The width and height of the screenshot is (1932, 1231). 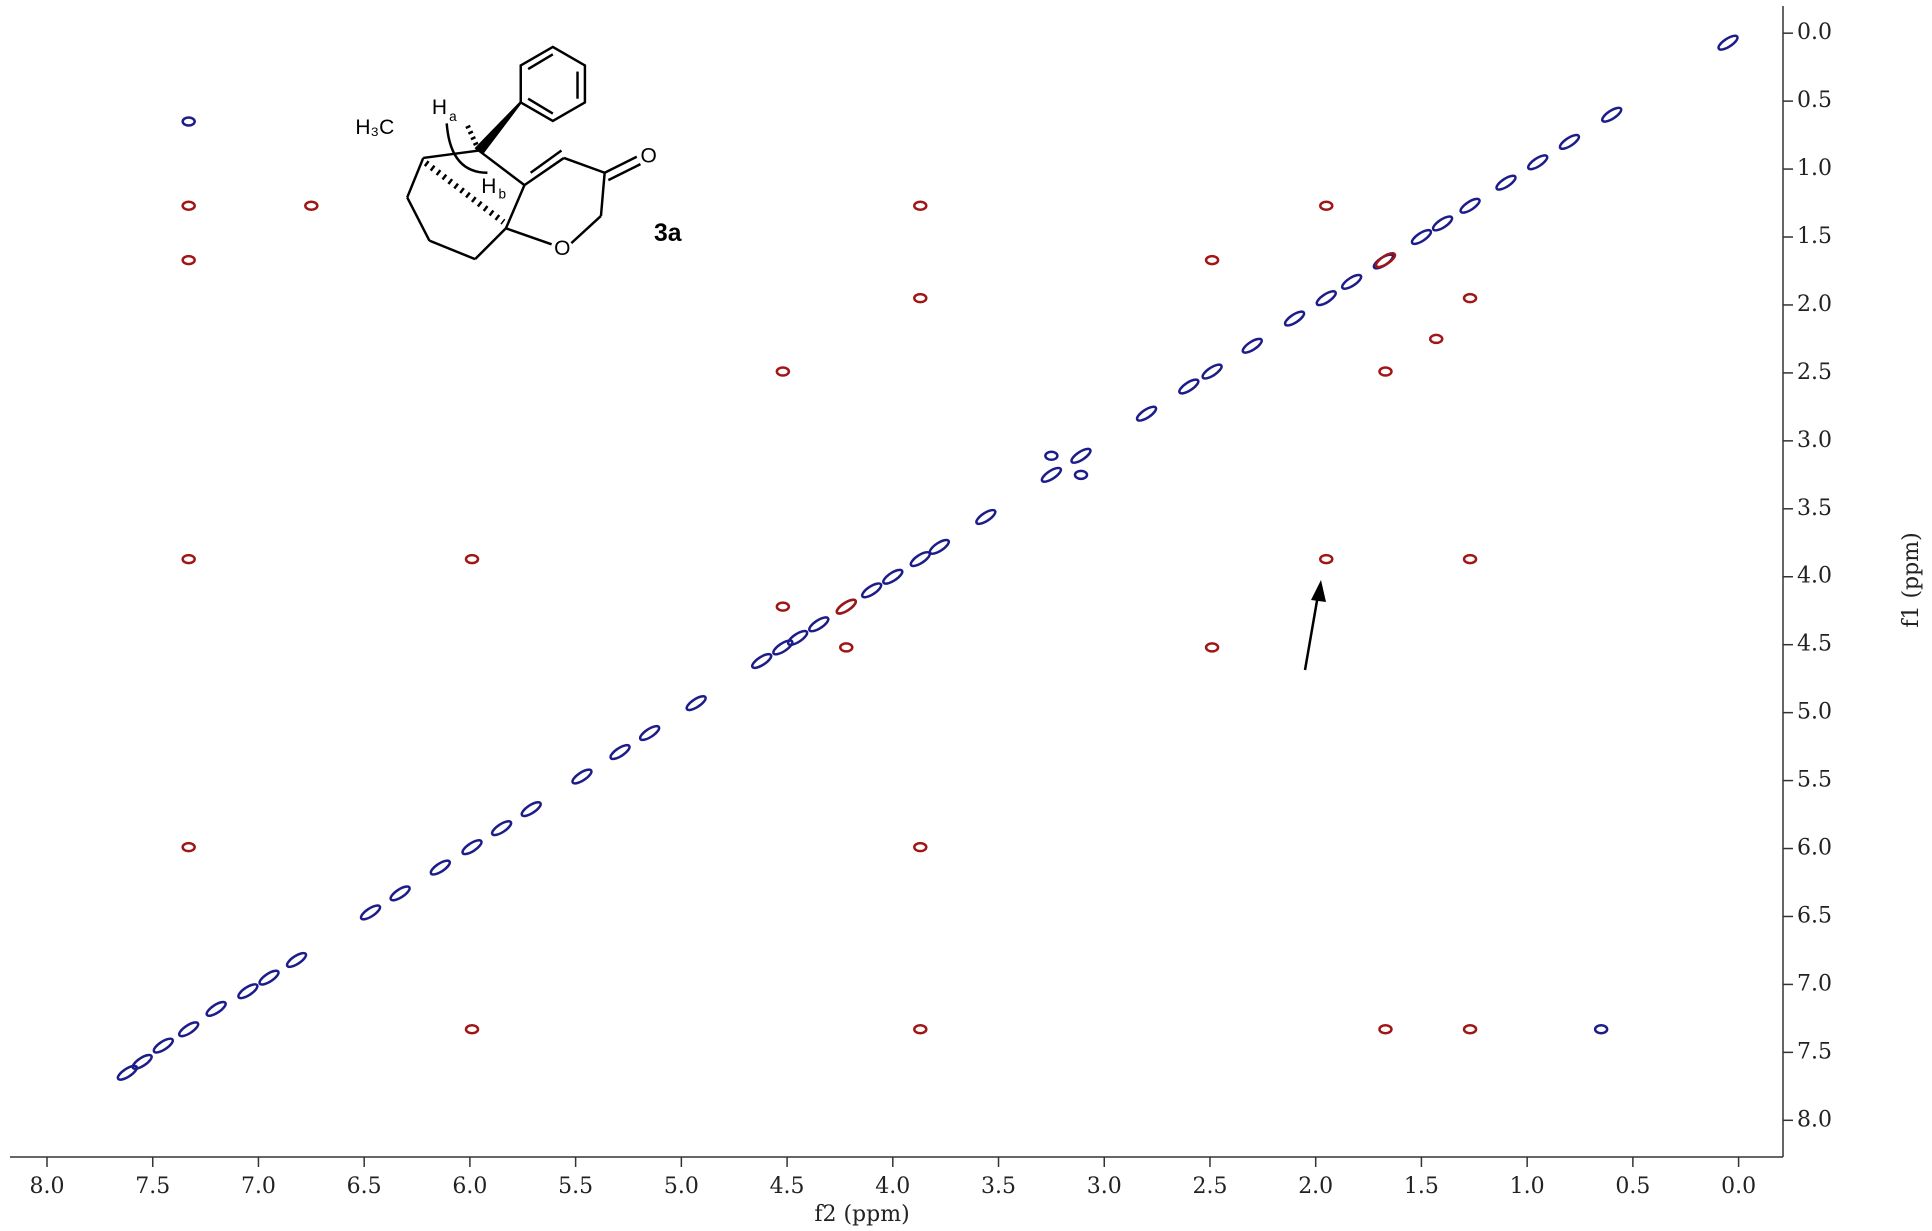 What do you see at coordinates (374, 127) in the screenshot?
I see `methyl-label: H₃C` at bounding box center [374, 127].